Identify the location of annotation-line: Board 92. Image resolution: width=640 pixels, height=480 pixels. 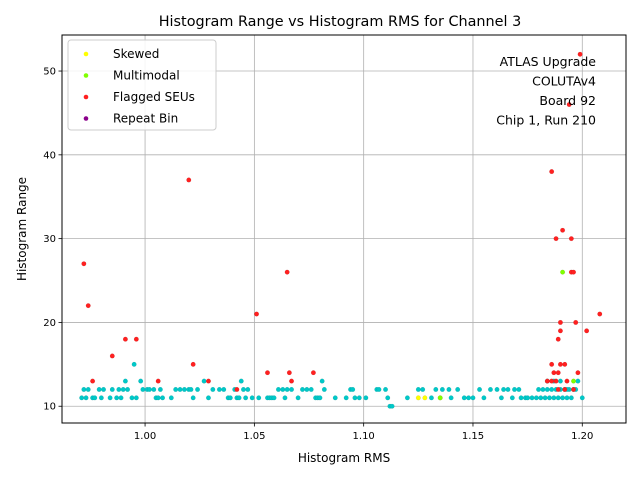
(567, 100).